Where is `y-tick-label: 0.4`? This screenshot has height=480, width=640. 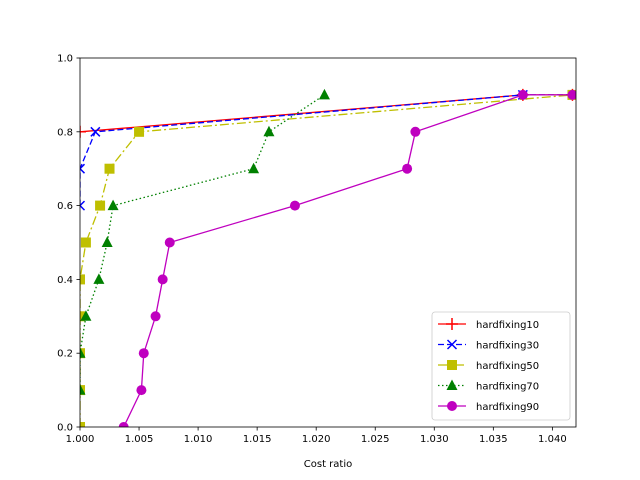
y-tick-label: 0.4 is located at coordinates (65, 280).